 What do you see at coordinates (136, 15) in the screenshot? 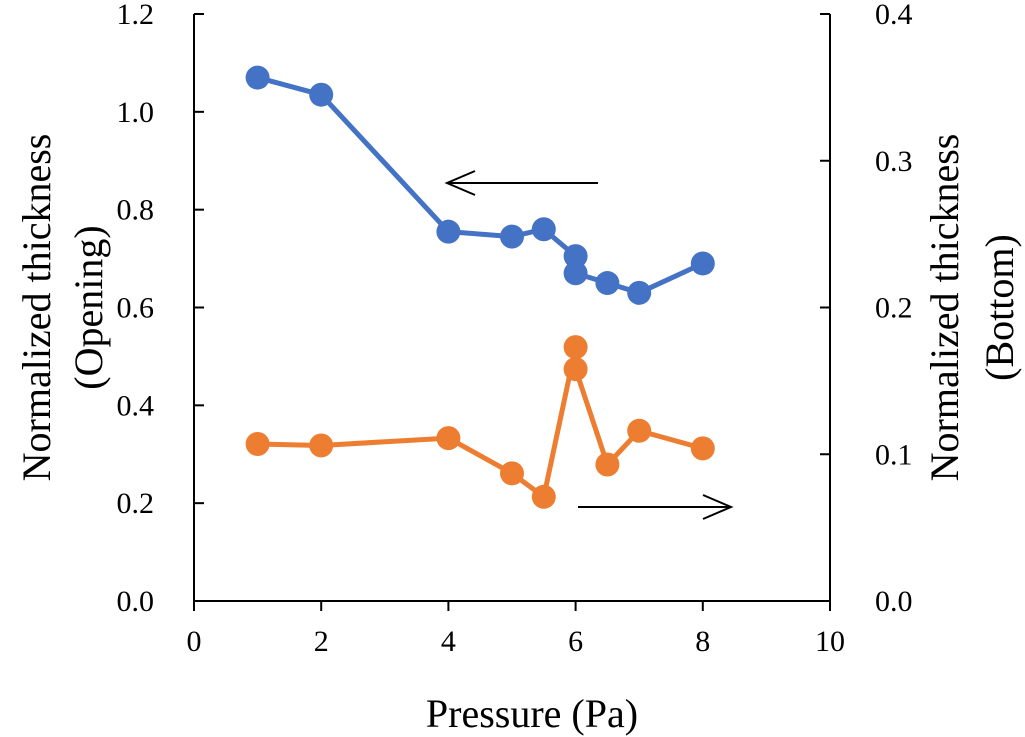
I see `left-y-tick-label: 1.2` at bounding box center [136, 15].